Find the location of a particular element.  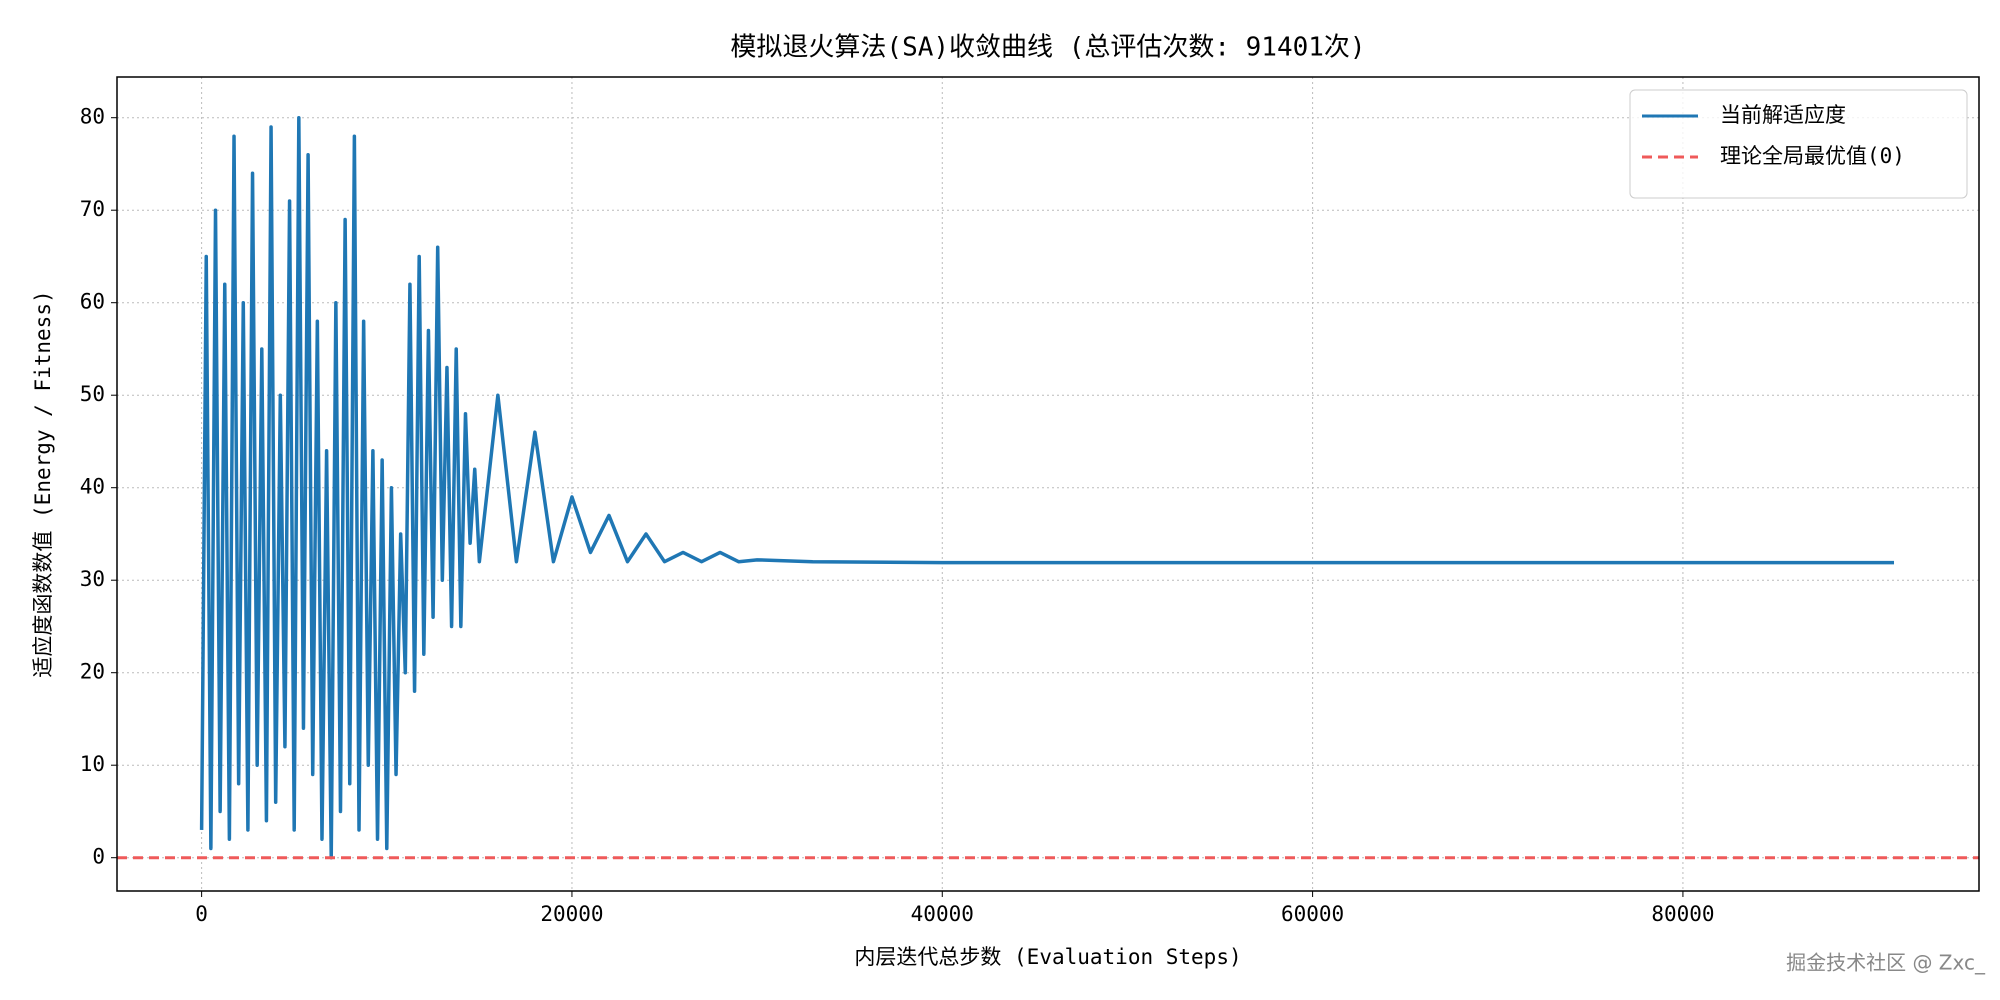

y-tick-label: 80 is located at coordinates (92, 117).